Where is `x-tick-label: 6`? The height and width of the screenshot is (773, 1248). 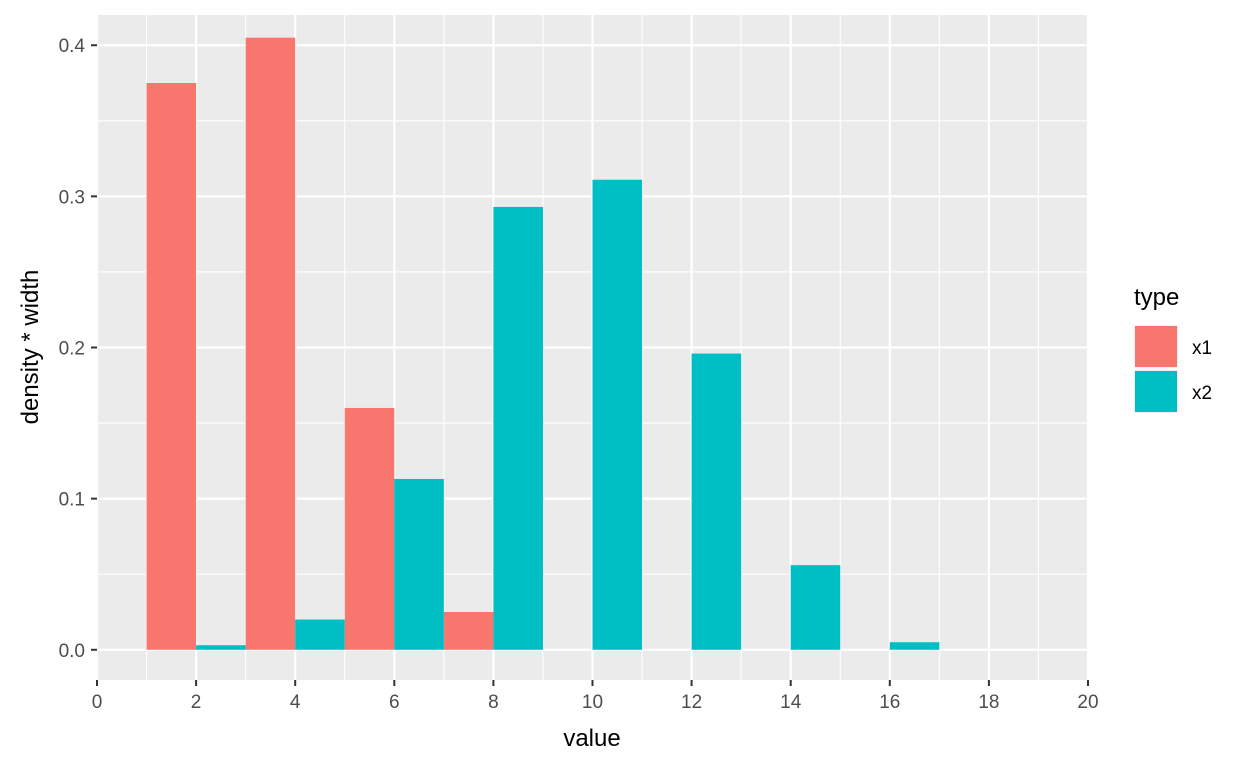 x-tick-label: 6 is located at coordinates (394, 702).